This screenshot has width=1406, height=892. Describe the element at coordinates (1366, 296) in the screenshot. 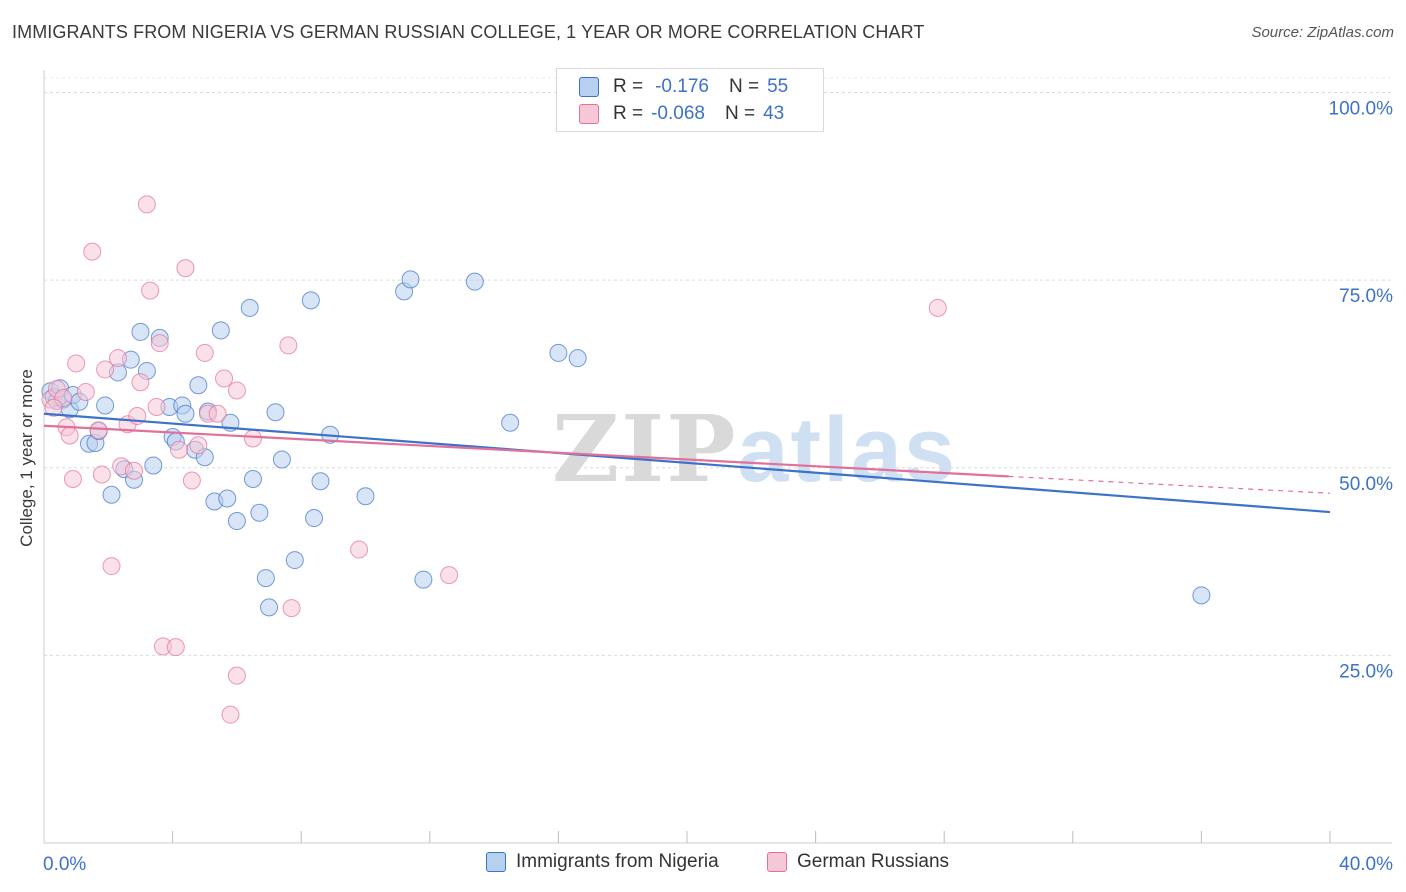

I see `y-tick-label: 75.0%` at that location.